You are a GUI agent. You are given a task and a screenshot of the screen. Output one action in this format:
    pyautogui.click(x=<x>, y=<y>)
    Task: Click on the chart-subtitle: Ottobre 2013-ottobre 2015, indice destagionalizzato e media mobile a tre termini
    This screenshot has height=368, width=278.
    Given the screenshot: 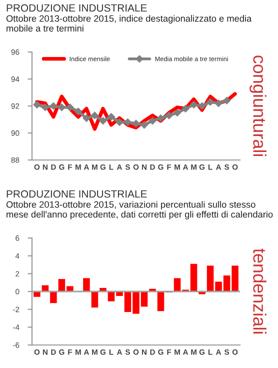 What is the action you would take?
    pyautogui.click(x=129, y=23)
    